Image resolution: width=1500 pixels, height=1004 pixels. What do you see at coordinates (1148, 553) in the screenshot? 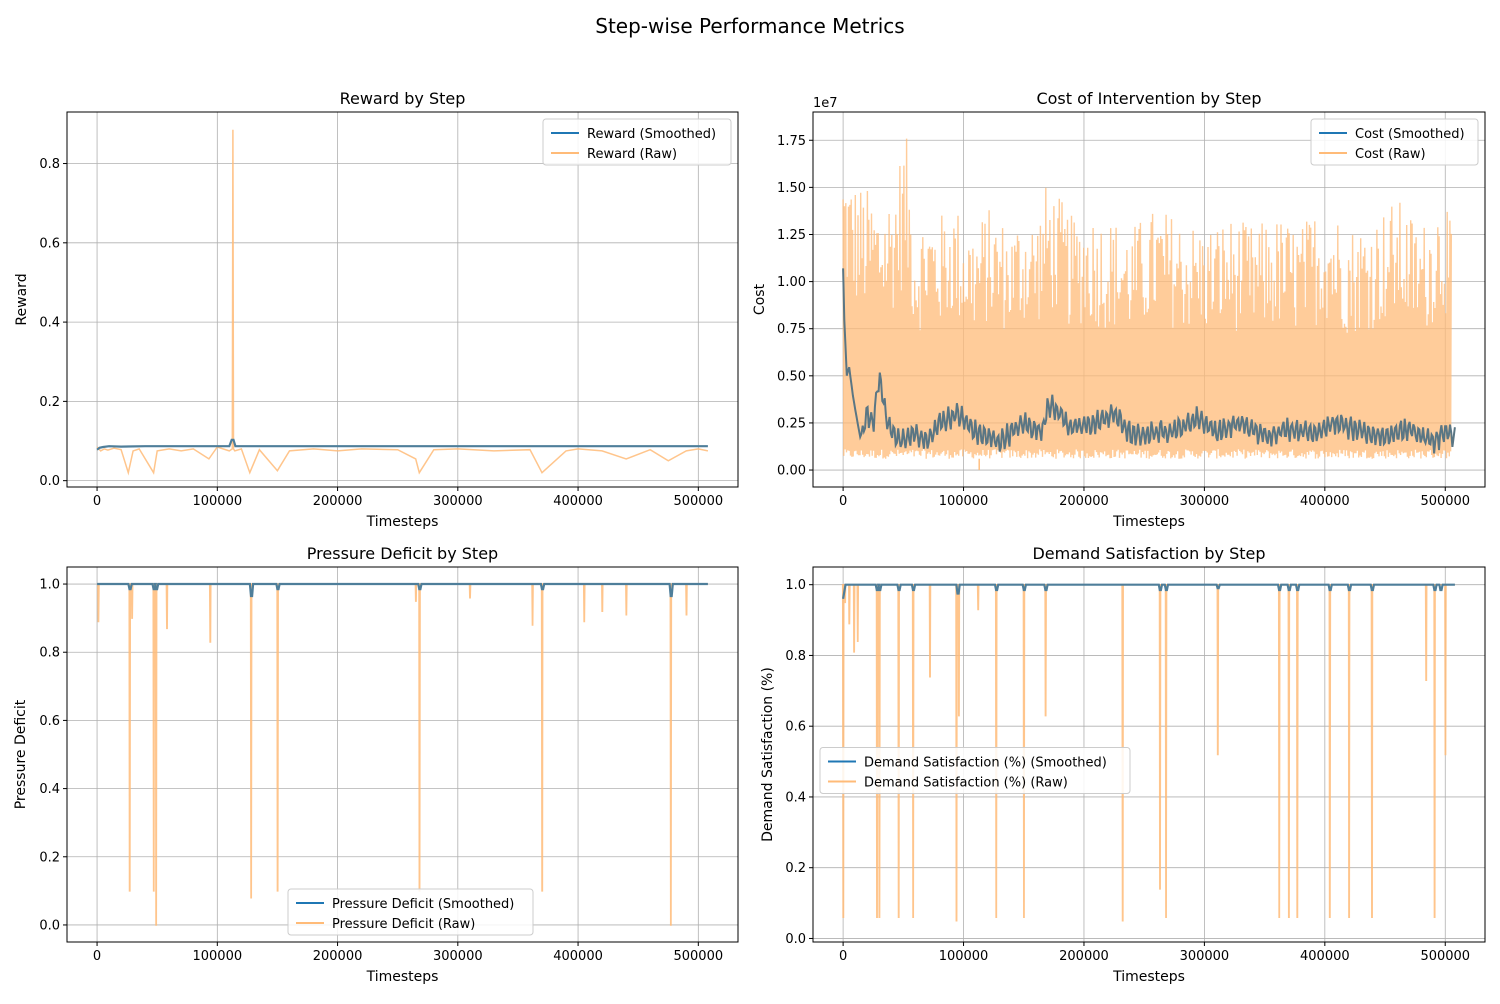
I see `chart-title: Demand Satisfaction by Step` at bounding box center [1148, 553].